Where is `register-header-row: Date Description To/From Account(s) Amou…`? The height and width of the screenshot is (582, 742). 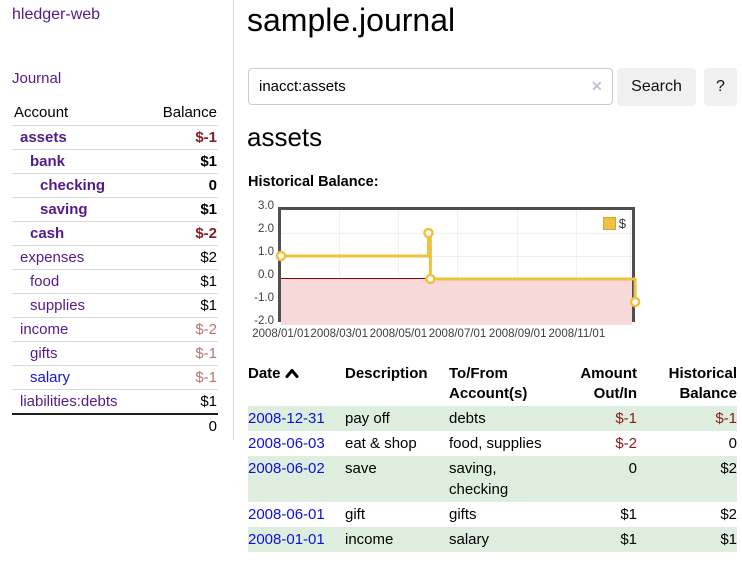
register-header-row: Date Description To/From Account(s) Amou… is located at coordinates (492, 384).